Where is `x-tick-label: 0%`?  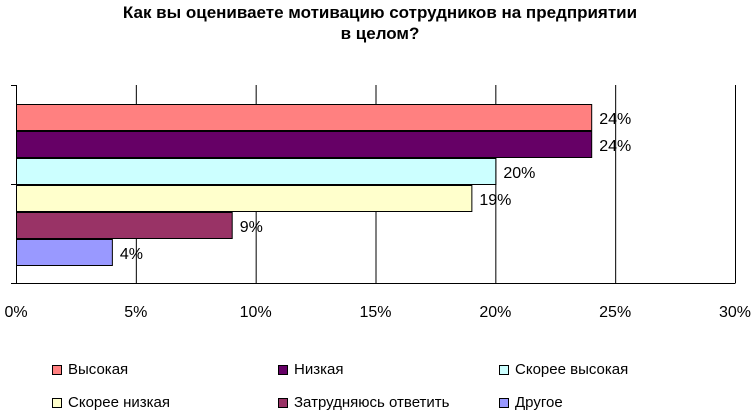
x-tick-label: 0% is located at coordinates (15, 312).